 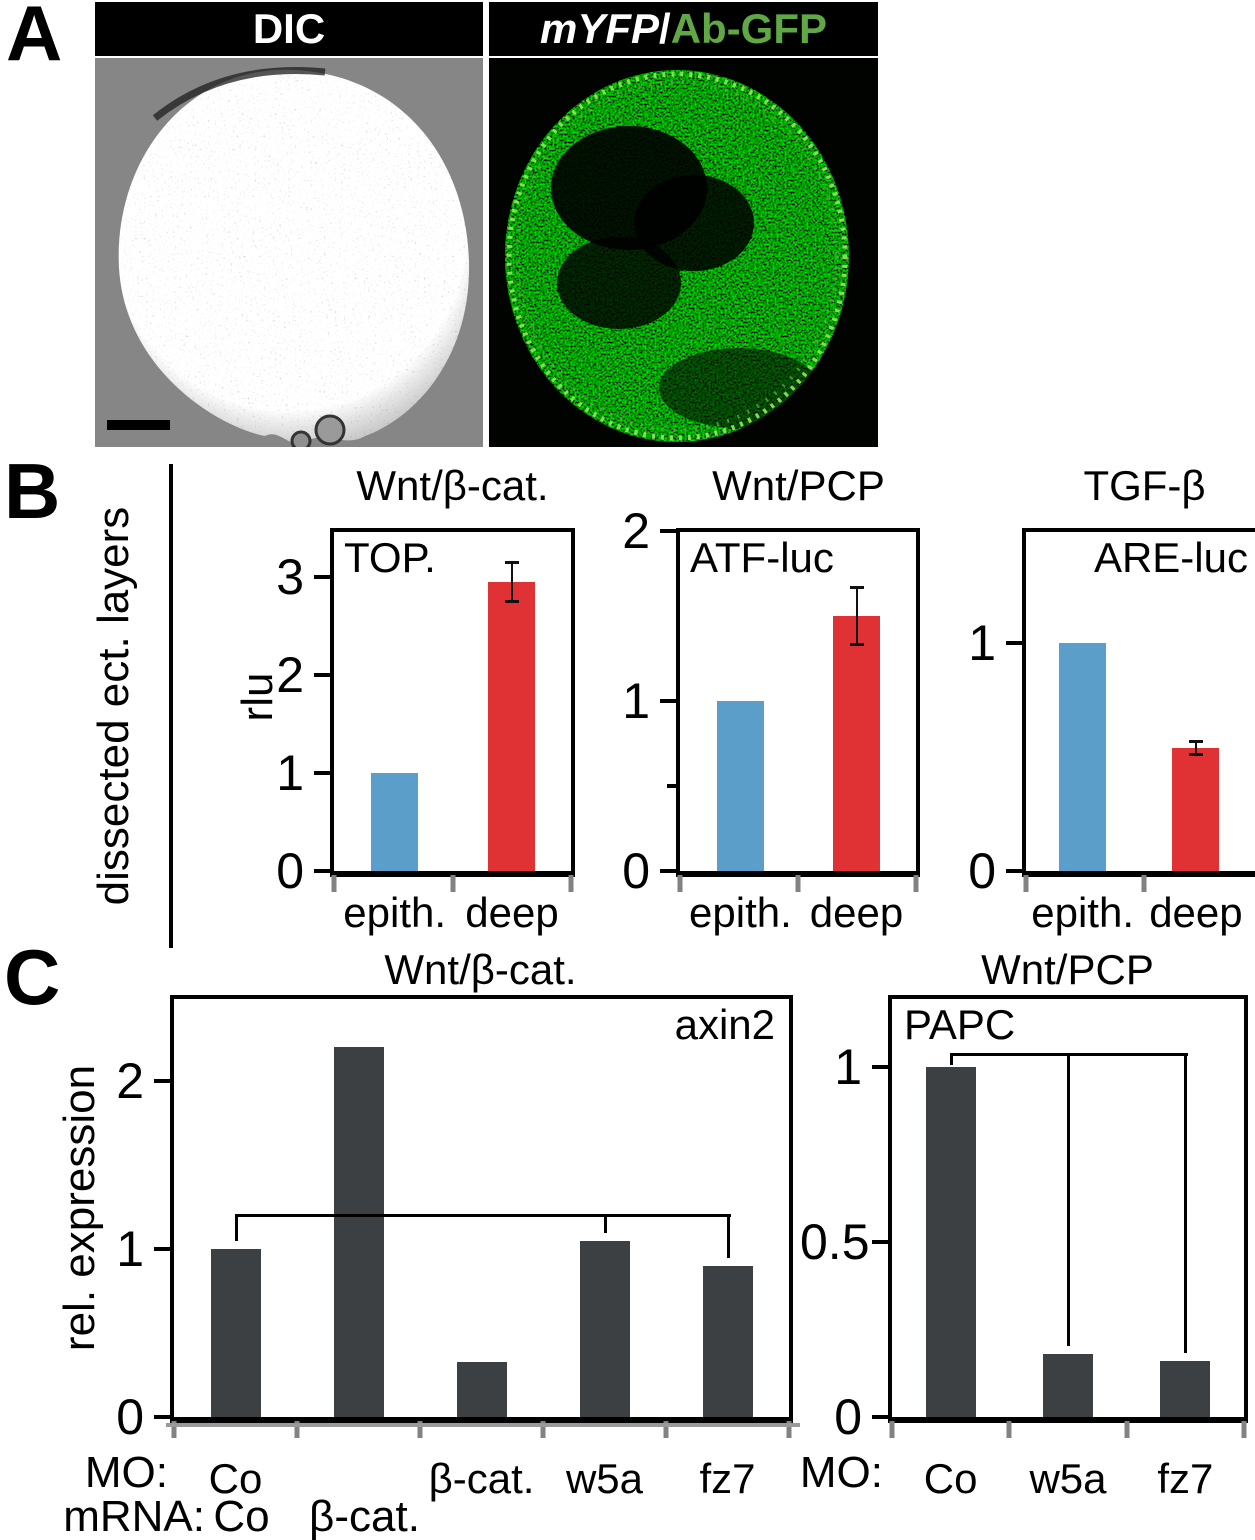 What do you see at coordinates (134, 1516) in the screenshot?
I see `c1-mrna-prefix: mRNA:` at bounding box center [134, 1516].